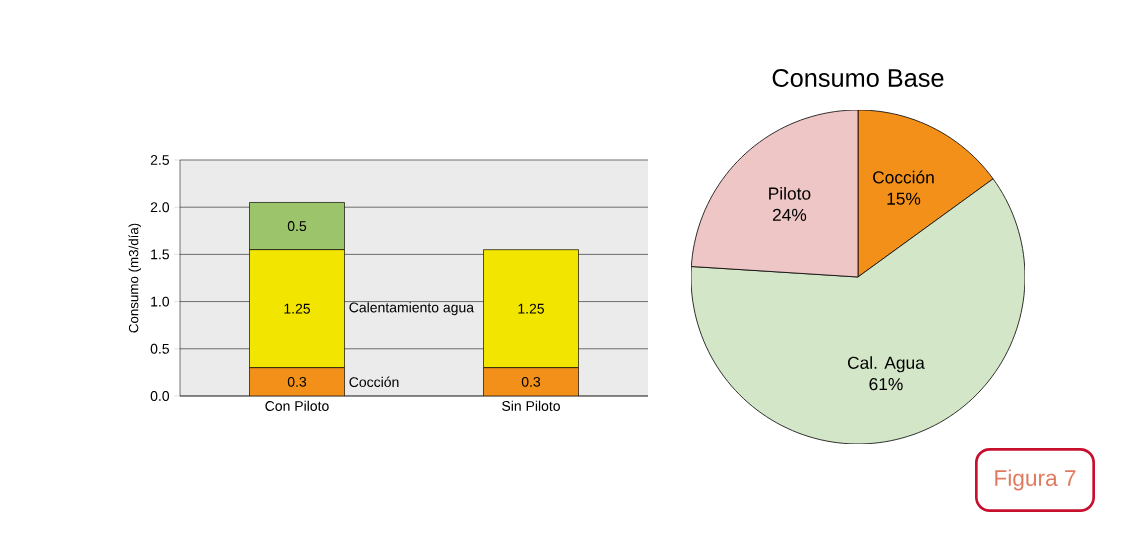 Image resolution: width=1143 pixels, height=538 pixels. I want to click on data-label: 24%, so click(789, 214).